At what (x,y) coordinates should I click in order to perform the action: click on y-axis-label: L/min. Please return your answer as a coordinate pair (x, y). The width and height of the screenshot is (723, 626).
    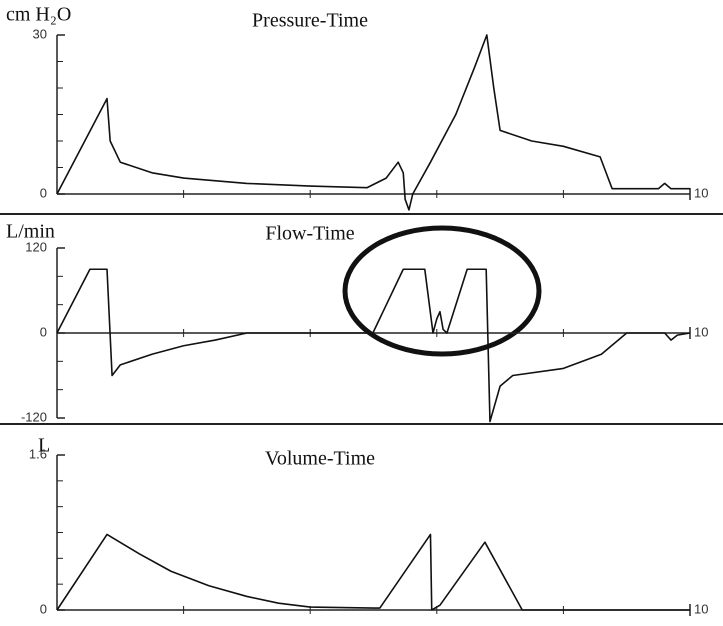
    Looking at the image, I should click on (30, 232).